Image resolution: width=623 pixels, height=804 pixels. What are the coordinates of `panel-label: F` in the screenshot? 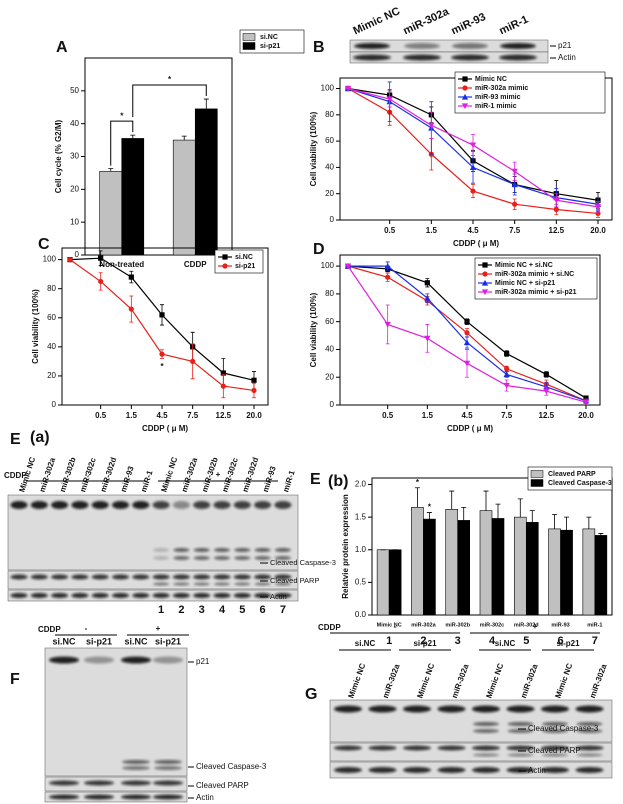 It's located at (15, 679).